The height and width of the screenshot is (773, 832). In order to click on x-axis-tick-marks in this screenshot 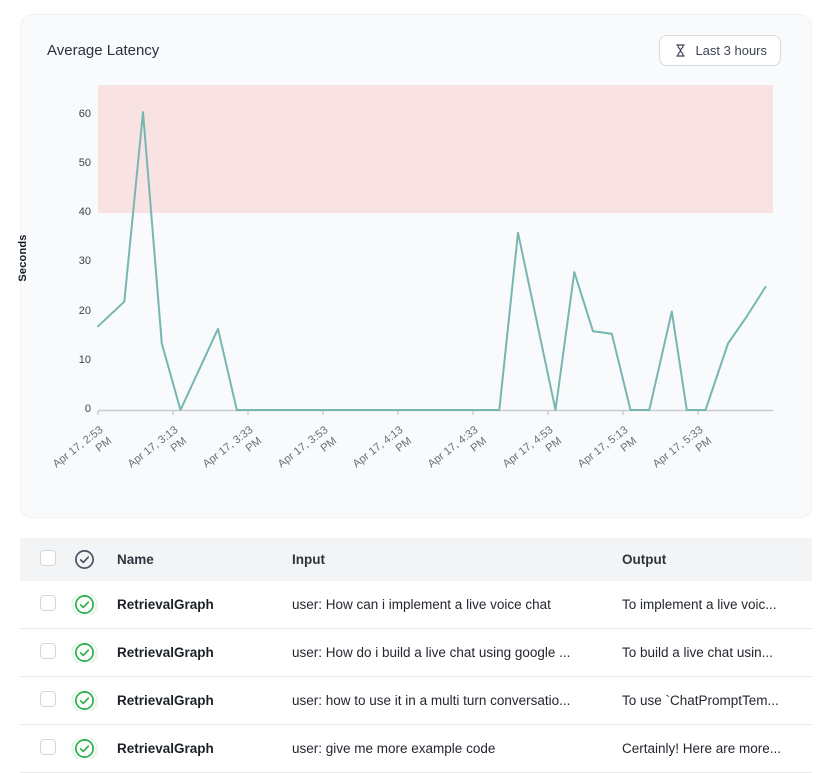, I will do `click(398, 413)`.